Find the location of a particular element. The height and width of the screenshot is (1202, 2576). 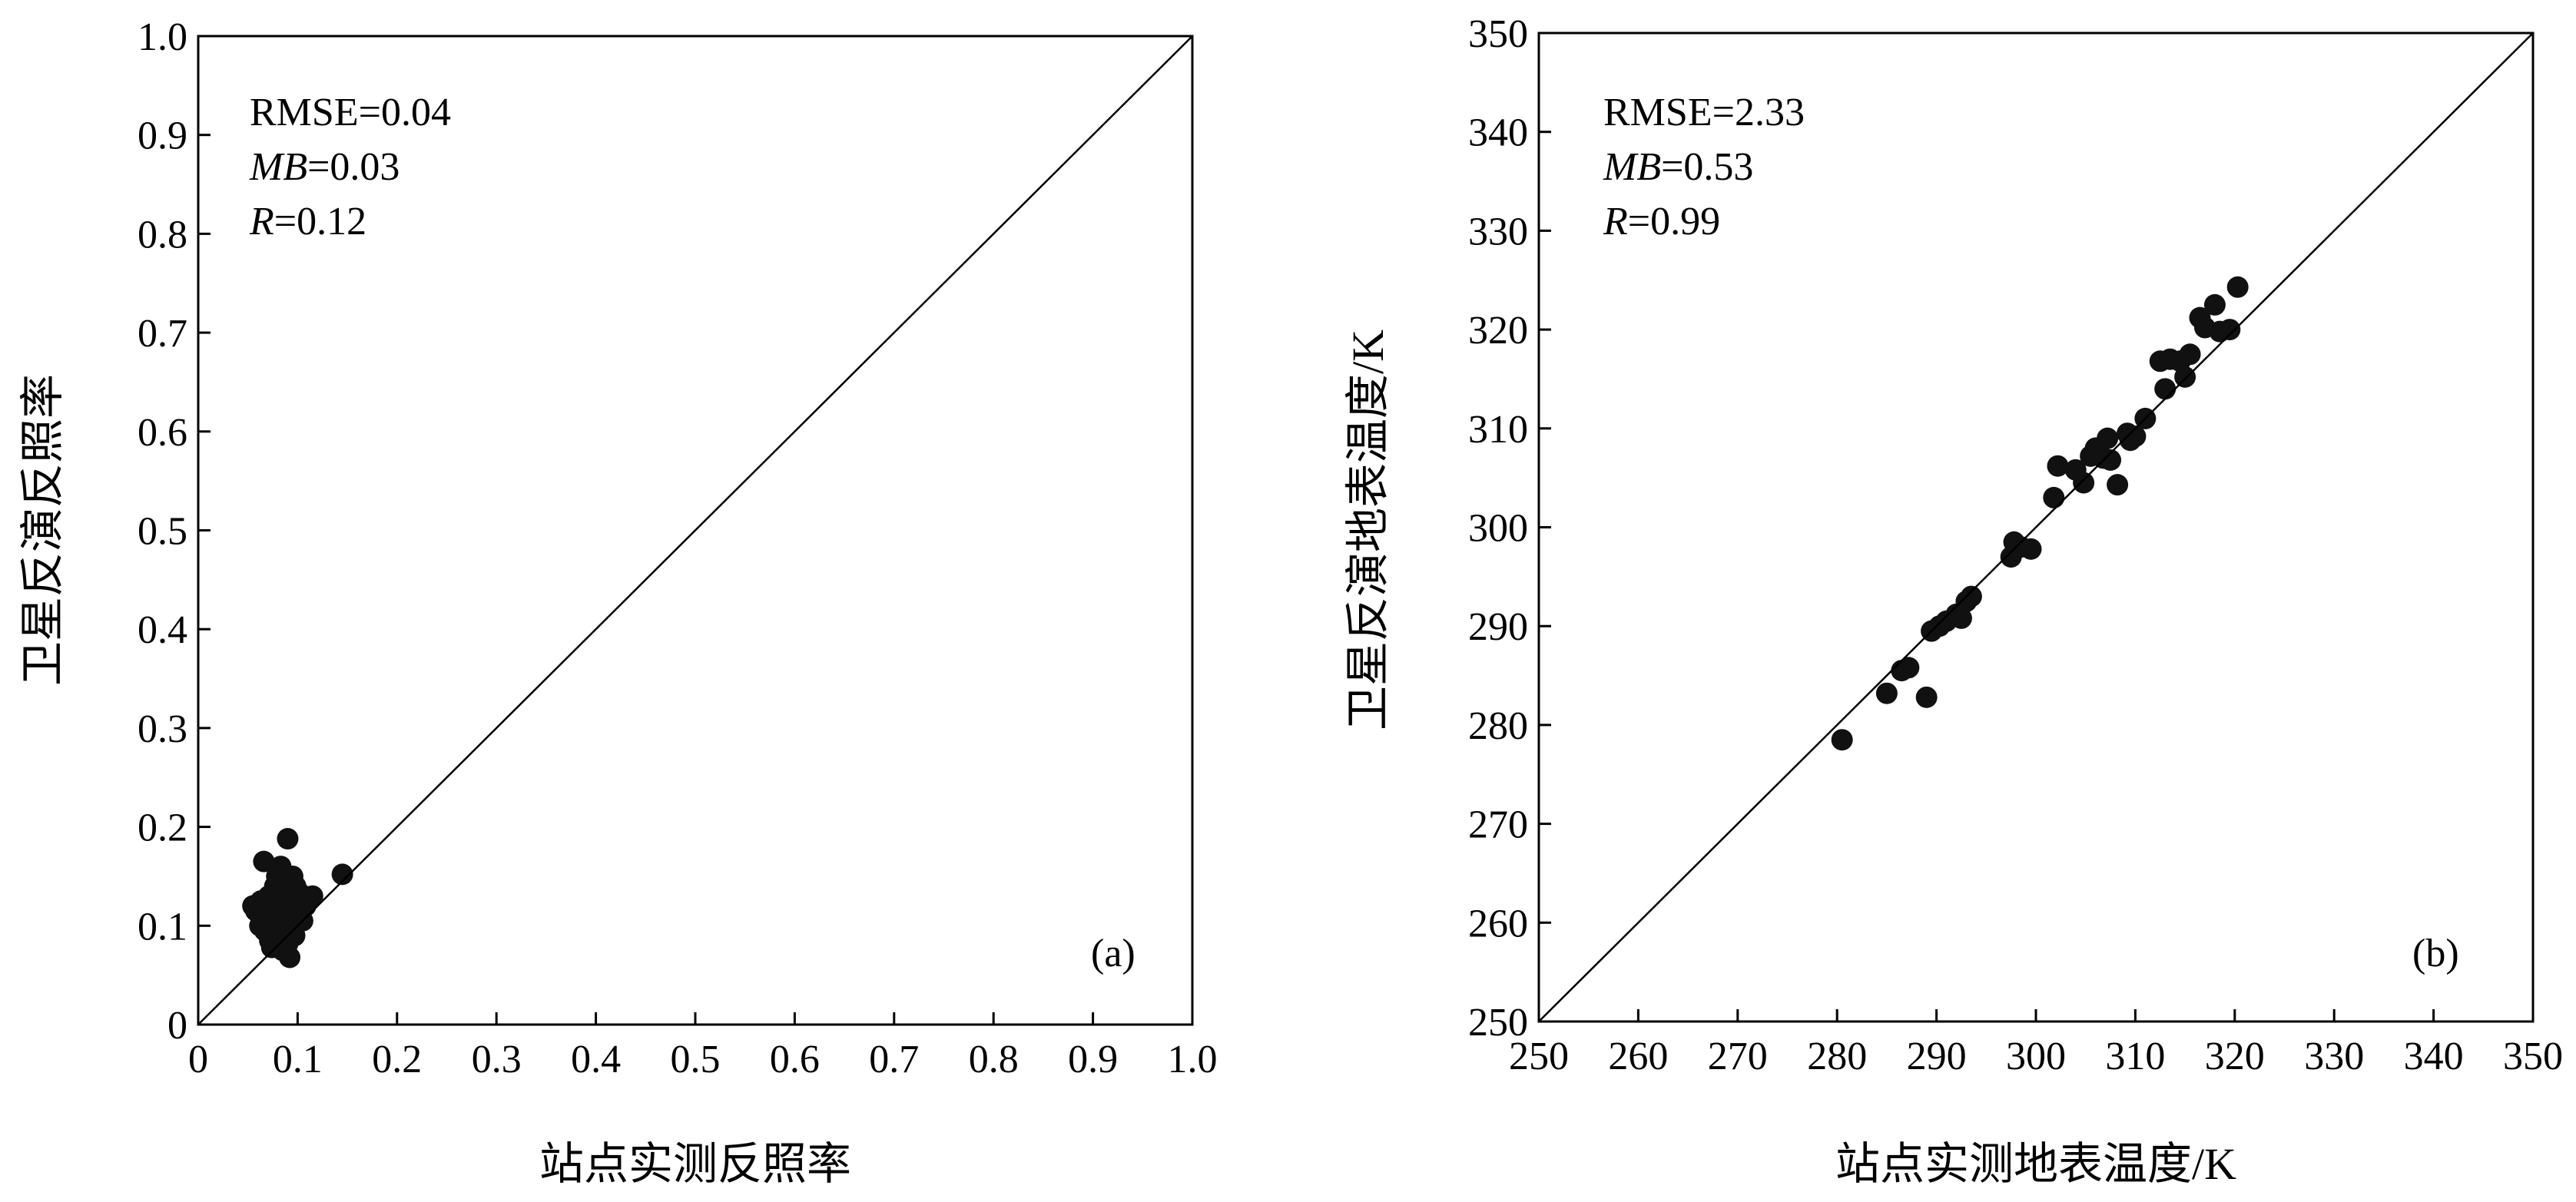

panel-a-y-tick-label-3: 0.3 is located at coordinates (162, 729).